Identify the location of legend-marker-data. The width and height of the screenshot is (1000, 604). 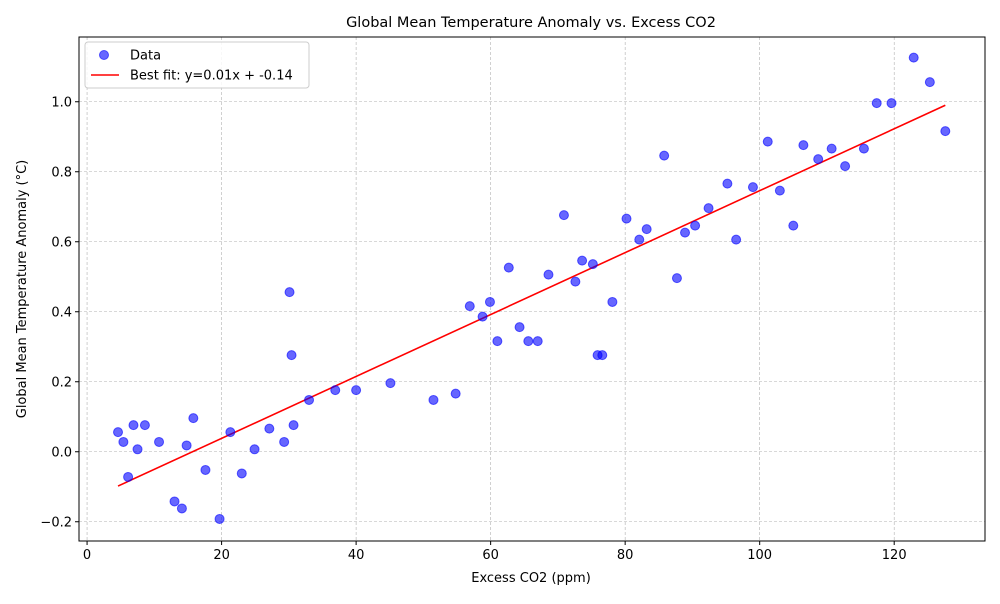
(104, 55).